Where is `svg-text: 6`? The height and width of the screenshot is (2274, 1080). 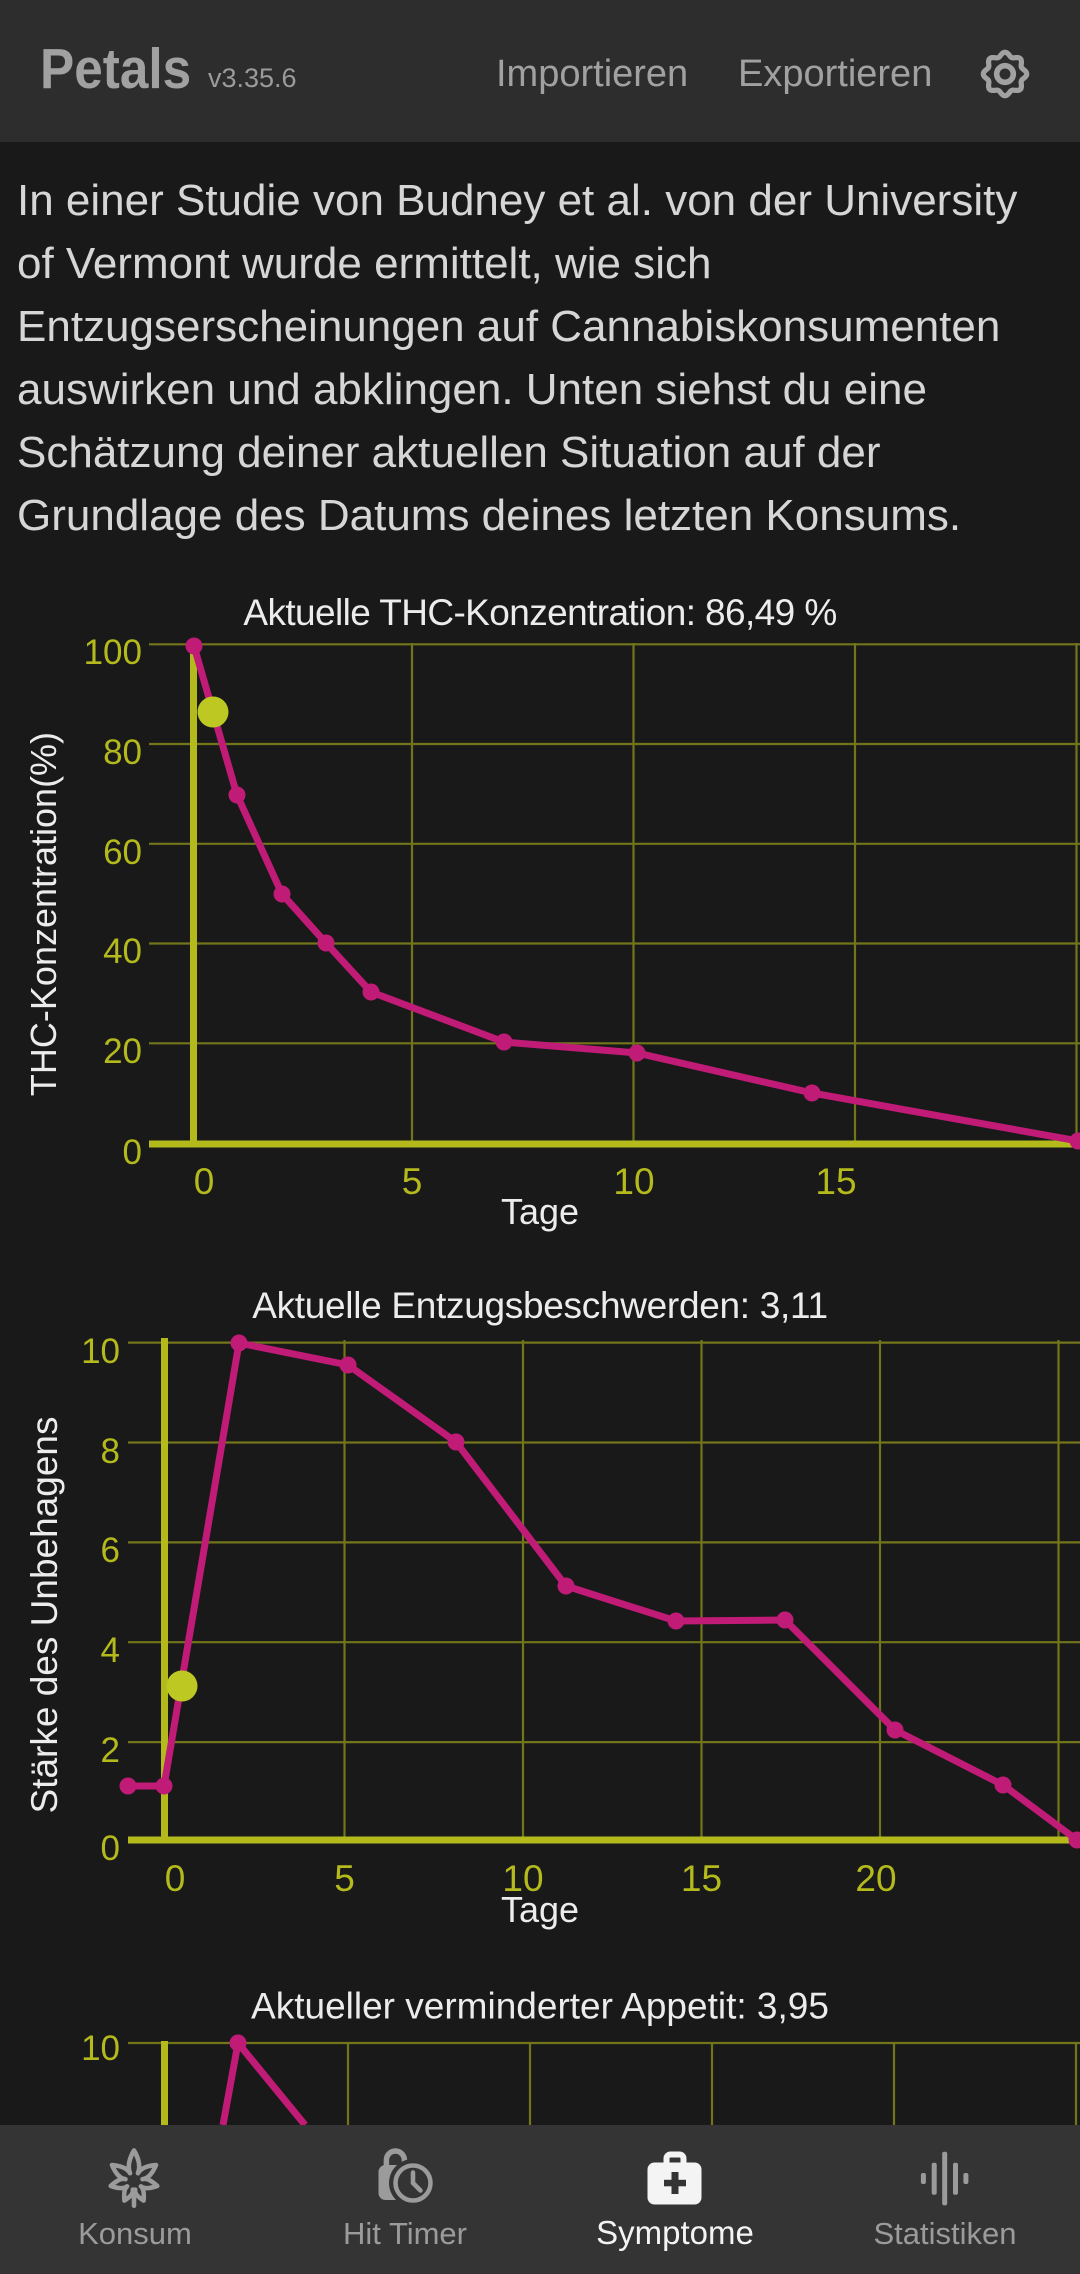 svg-text: 6 is located at coordinates (110, 1550).